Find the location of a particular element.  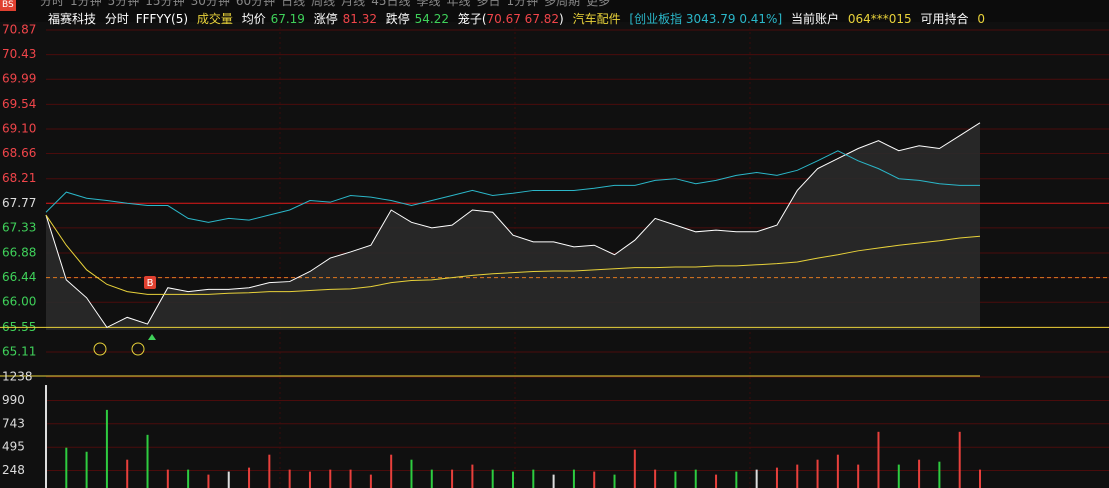

sector: 汽车配件 is located at coordinates (596, 19).